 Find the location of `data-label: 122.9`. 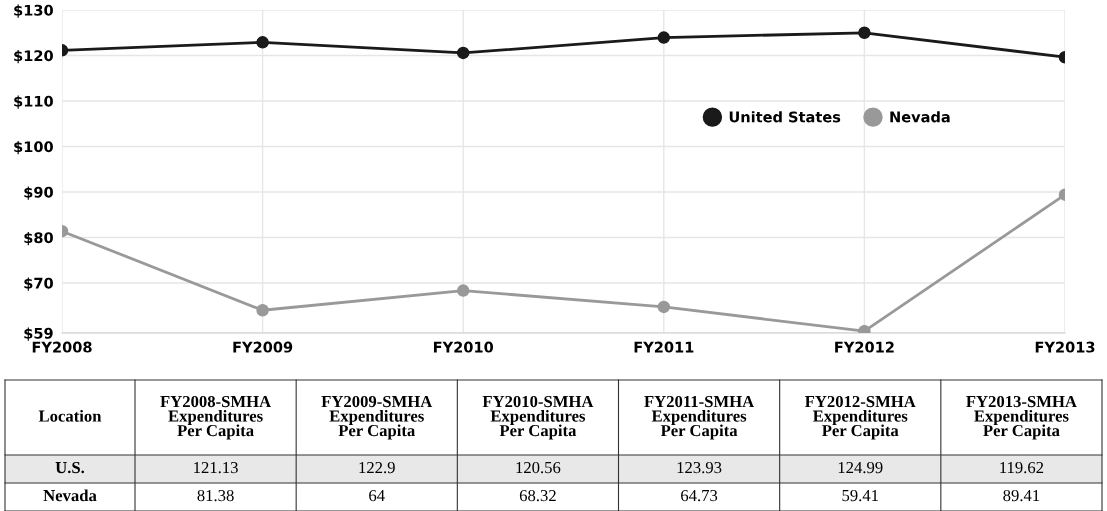

data-label: 122.9 is located at coordinates (377, 467).